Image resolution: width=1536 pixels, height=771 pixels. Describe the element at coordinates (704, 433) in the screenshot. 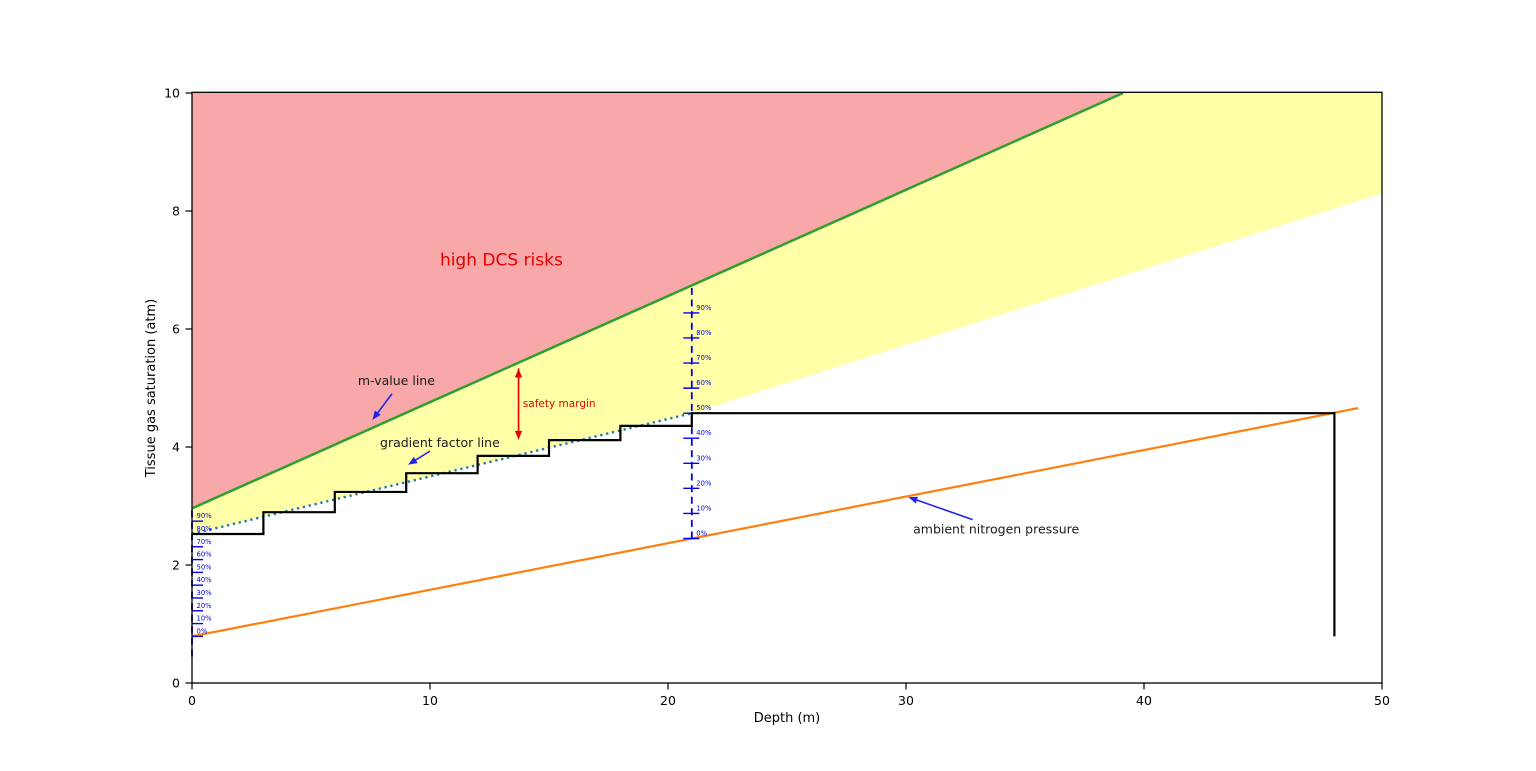

I see `depth21-gradient-scale-tick-label: 40%` at that location.